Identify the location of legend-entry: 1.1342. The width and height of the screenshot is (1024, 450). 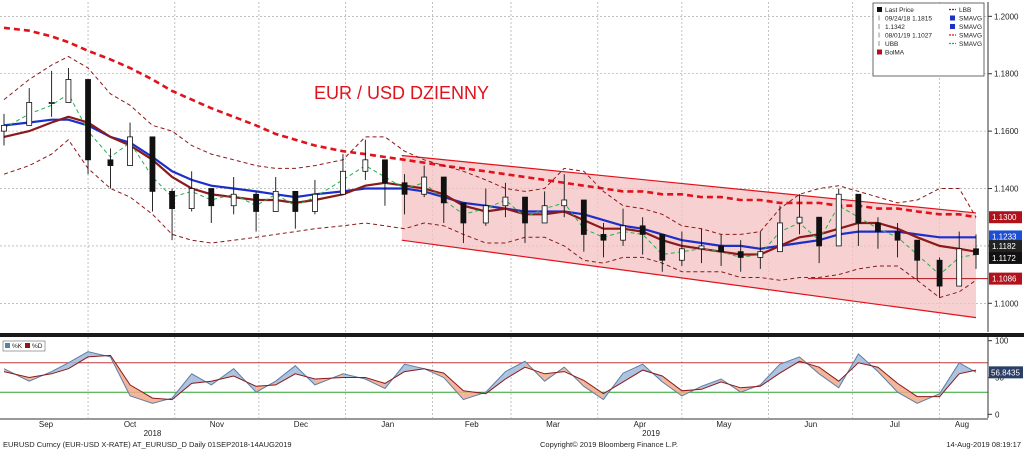
(895, 27).